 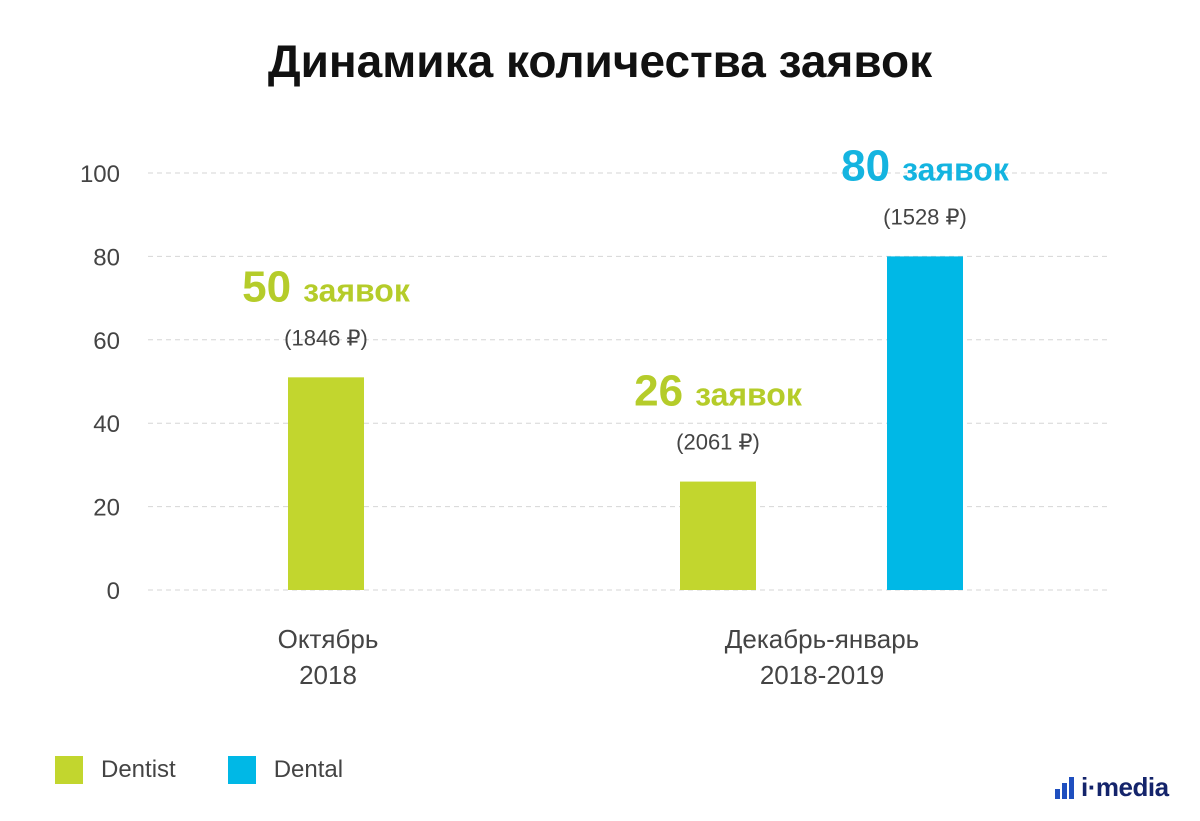 I want to click on x-tick-label-1-line2: 2018-2019, so click(x=822, y=675).